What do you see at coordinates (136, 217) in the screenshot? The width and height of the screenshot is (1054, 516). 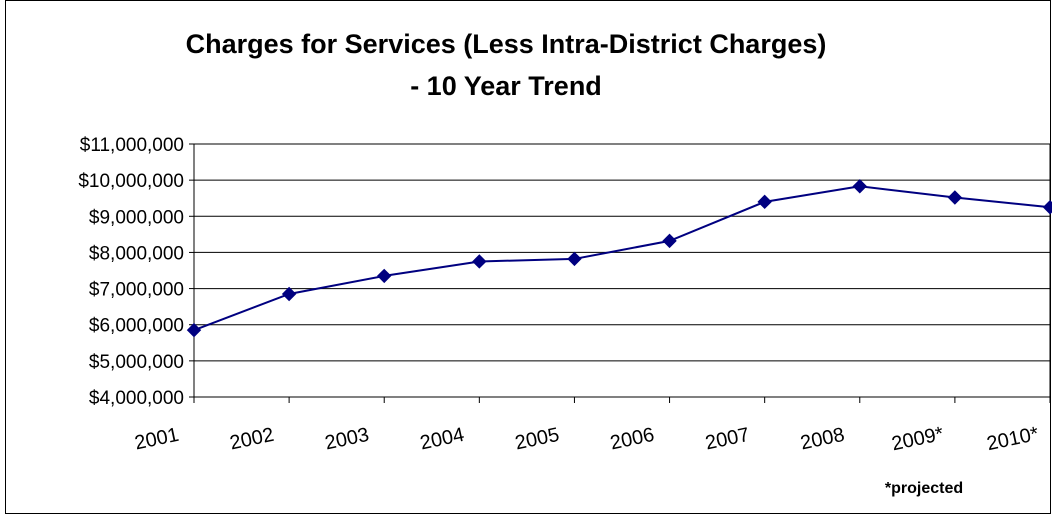 I see `y-tick-label: $9,000,000` at bounding box center [136, 217].